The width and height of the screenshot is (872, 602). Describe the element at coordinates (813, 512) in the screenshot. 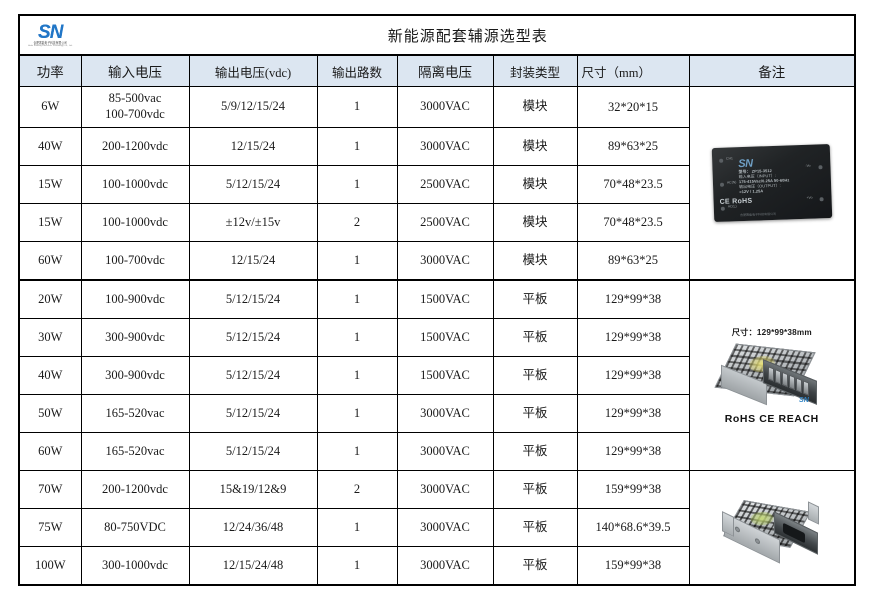

I see `mounting-bracket` at that location.